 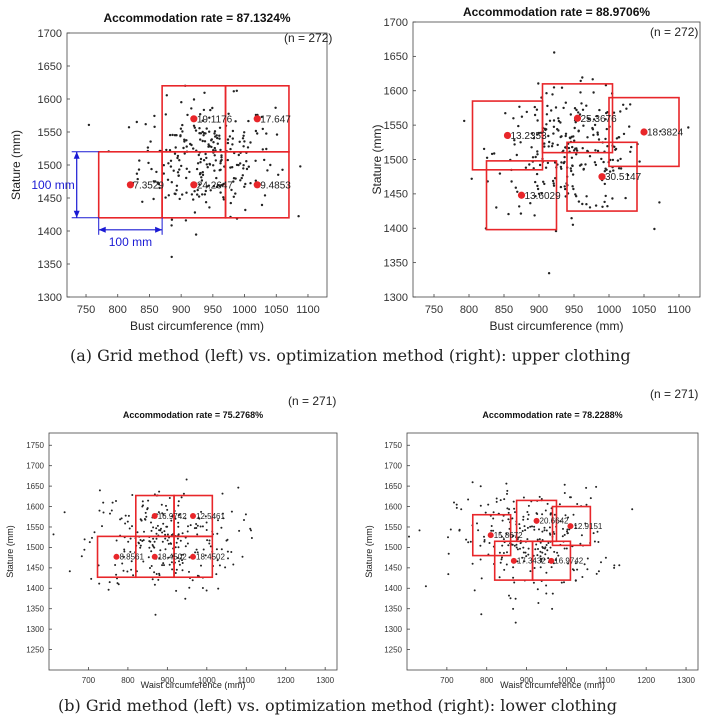 What do you see at coordinates (207, 680) in the screenshot?
I see `x-tick-label: 1000` at bounding box center [207, 680].